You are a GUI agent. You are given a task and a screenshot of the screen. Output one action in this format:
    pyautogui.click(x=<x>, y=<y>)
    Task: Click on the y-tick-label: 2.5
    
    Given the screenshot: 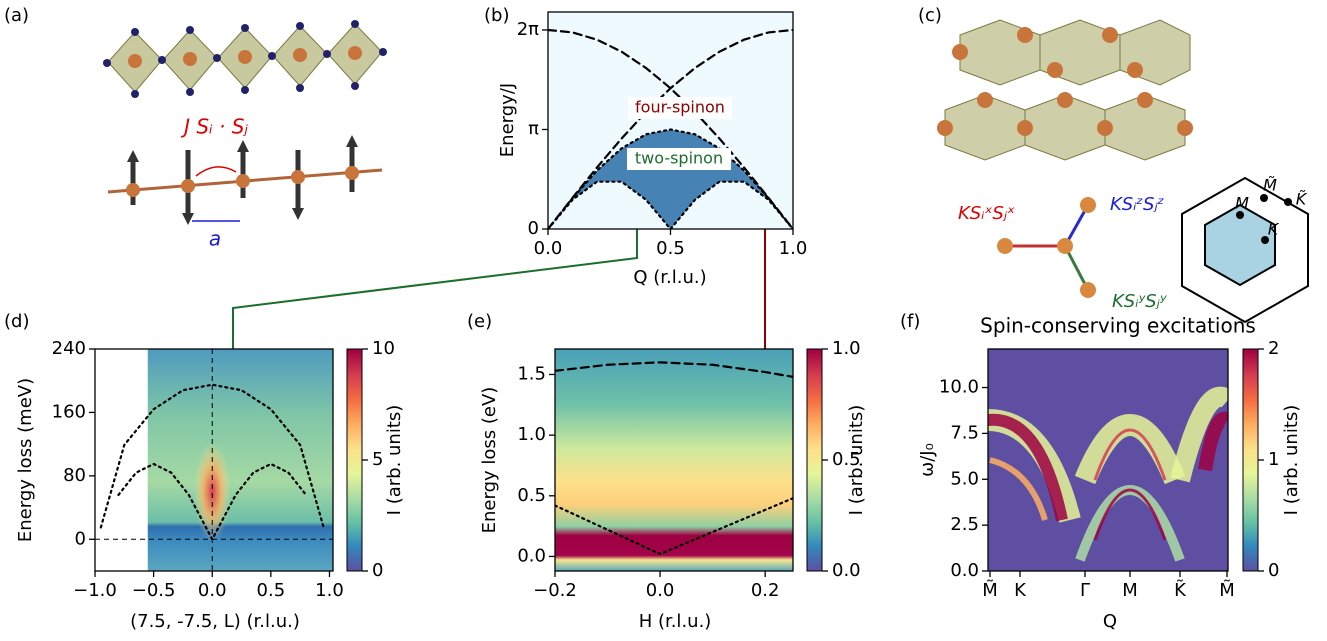 What is the action you would take?
    pyautogui.click(x=964, y=524)
    